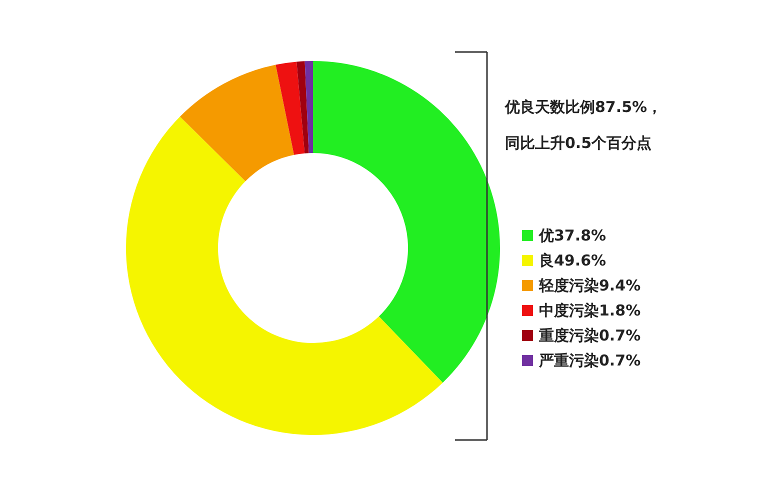  I want to click on text: 同比上升0.5个百分点, so click(578, 143).